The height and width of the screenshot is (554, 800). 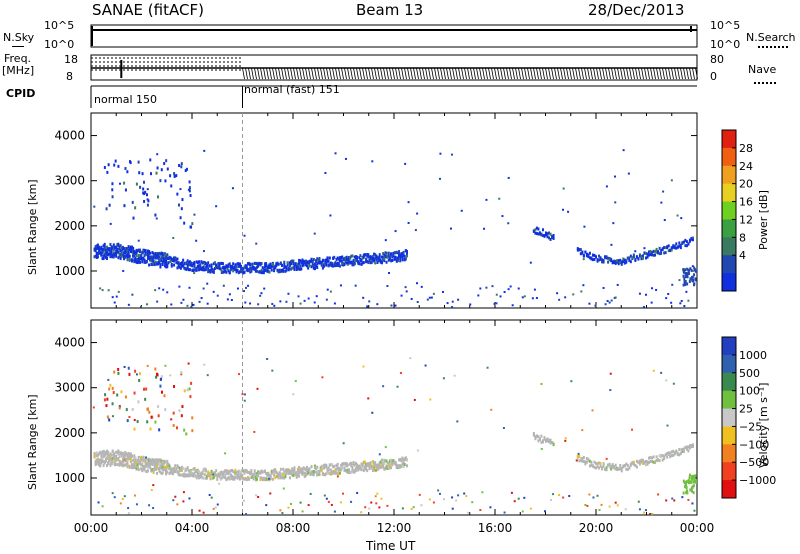 I want to click on nsearch-legend-line, so click(x=773, y=47).